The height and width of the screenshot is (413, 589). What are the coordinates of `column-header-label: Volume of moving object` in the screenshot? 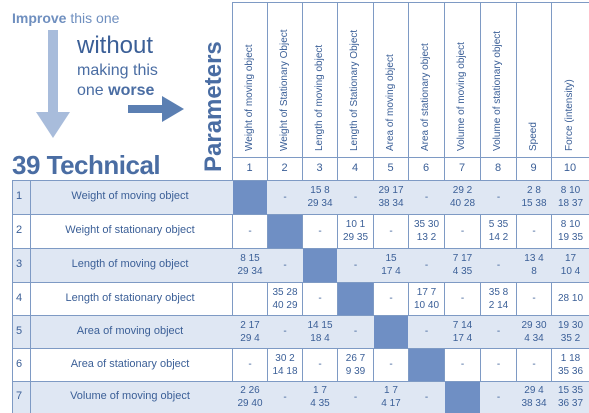 It's located at (461, 96).